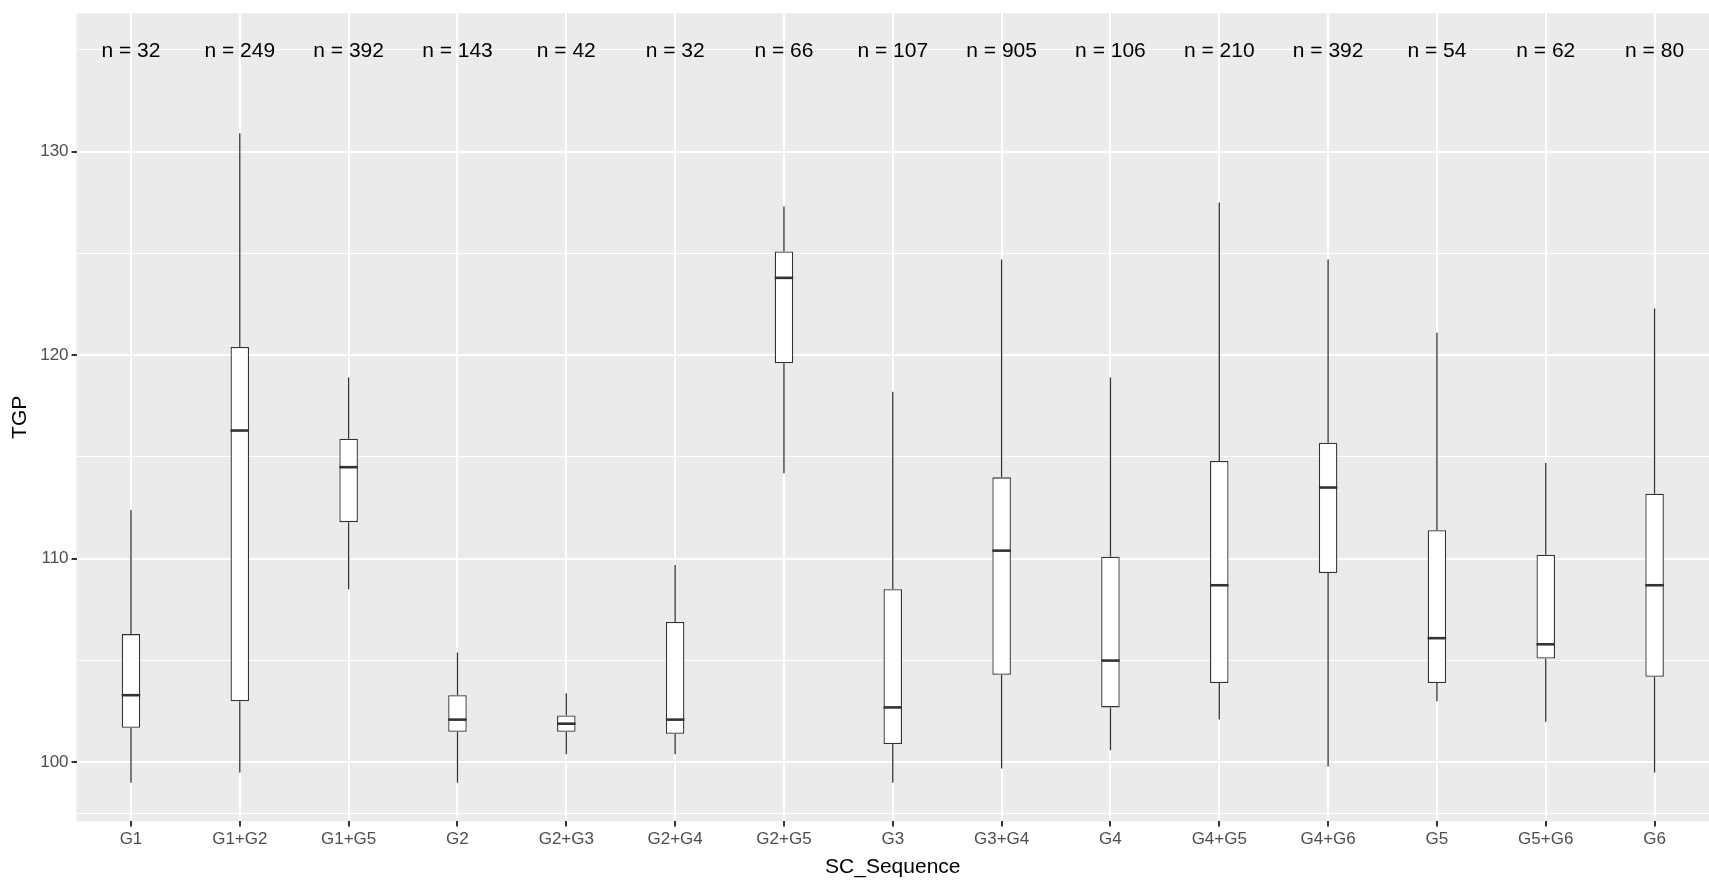  Describe the element at coordinates (566, 839) in the screenshot. I see `x-tick-label: G2+G3` at that location.